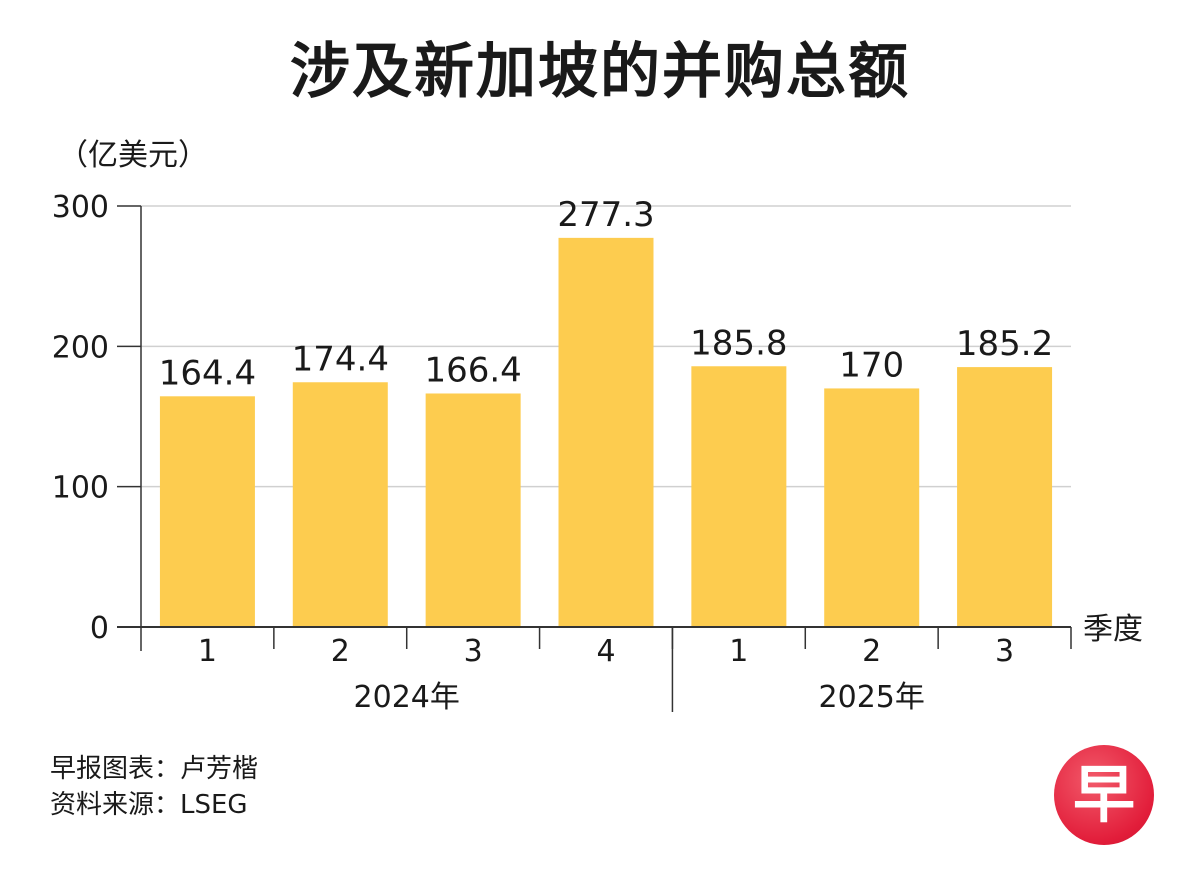 Image resolution: width=1200 pixels, height=884 pixels. I want to click on y-tick-label: 200, so click(80, 347).